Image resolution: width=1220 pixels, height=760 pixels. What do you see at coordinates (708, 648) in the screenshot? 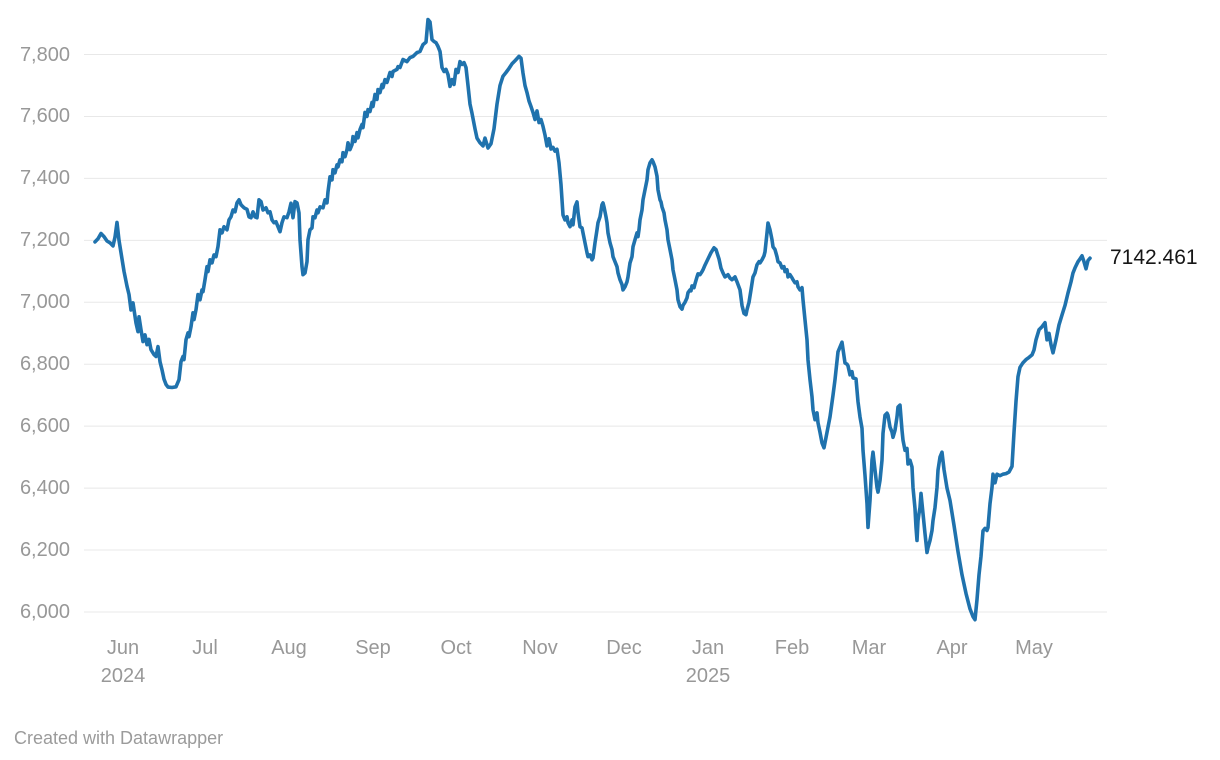
I see `x-tick-label: Jan` at bounding box center [708, 648].